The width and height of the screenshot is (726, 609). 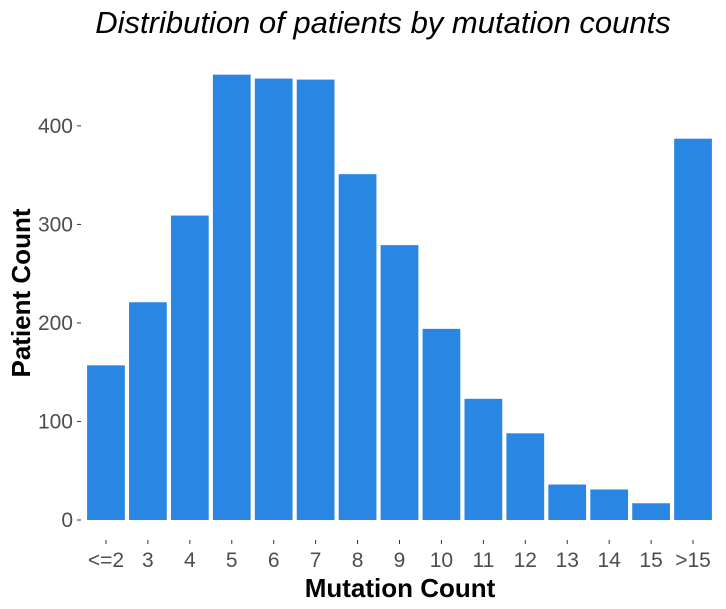 What do you see at coordinates (609, 560) in the screenshot?
I see `x-tick-label-12: 14` at bounding box center [609, 560].